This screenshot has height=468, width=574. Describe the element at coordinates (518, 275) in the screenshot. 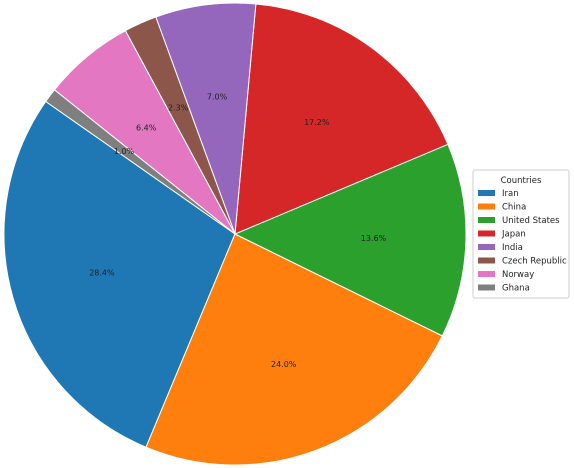

I see `legend-label-norway: Norway` at that location.